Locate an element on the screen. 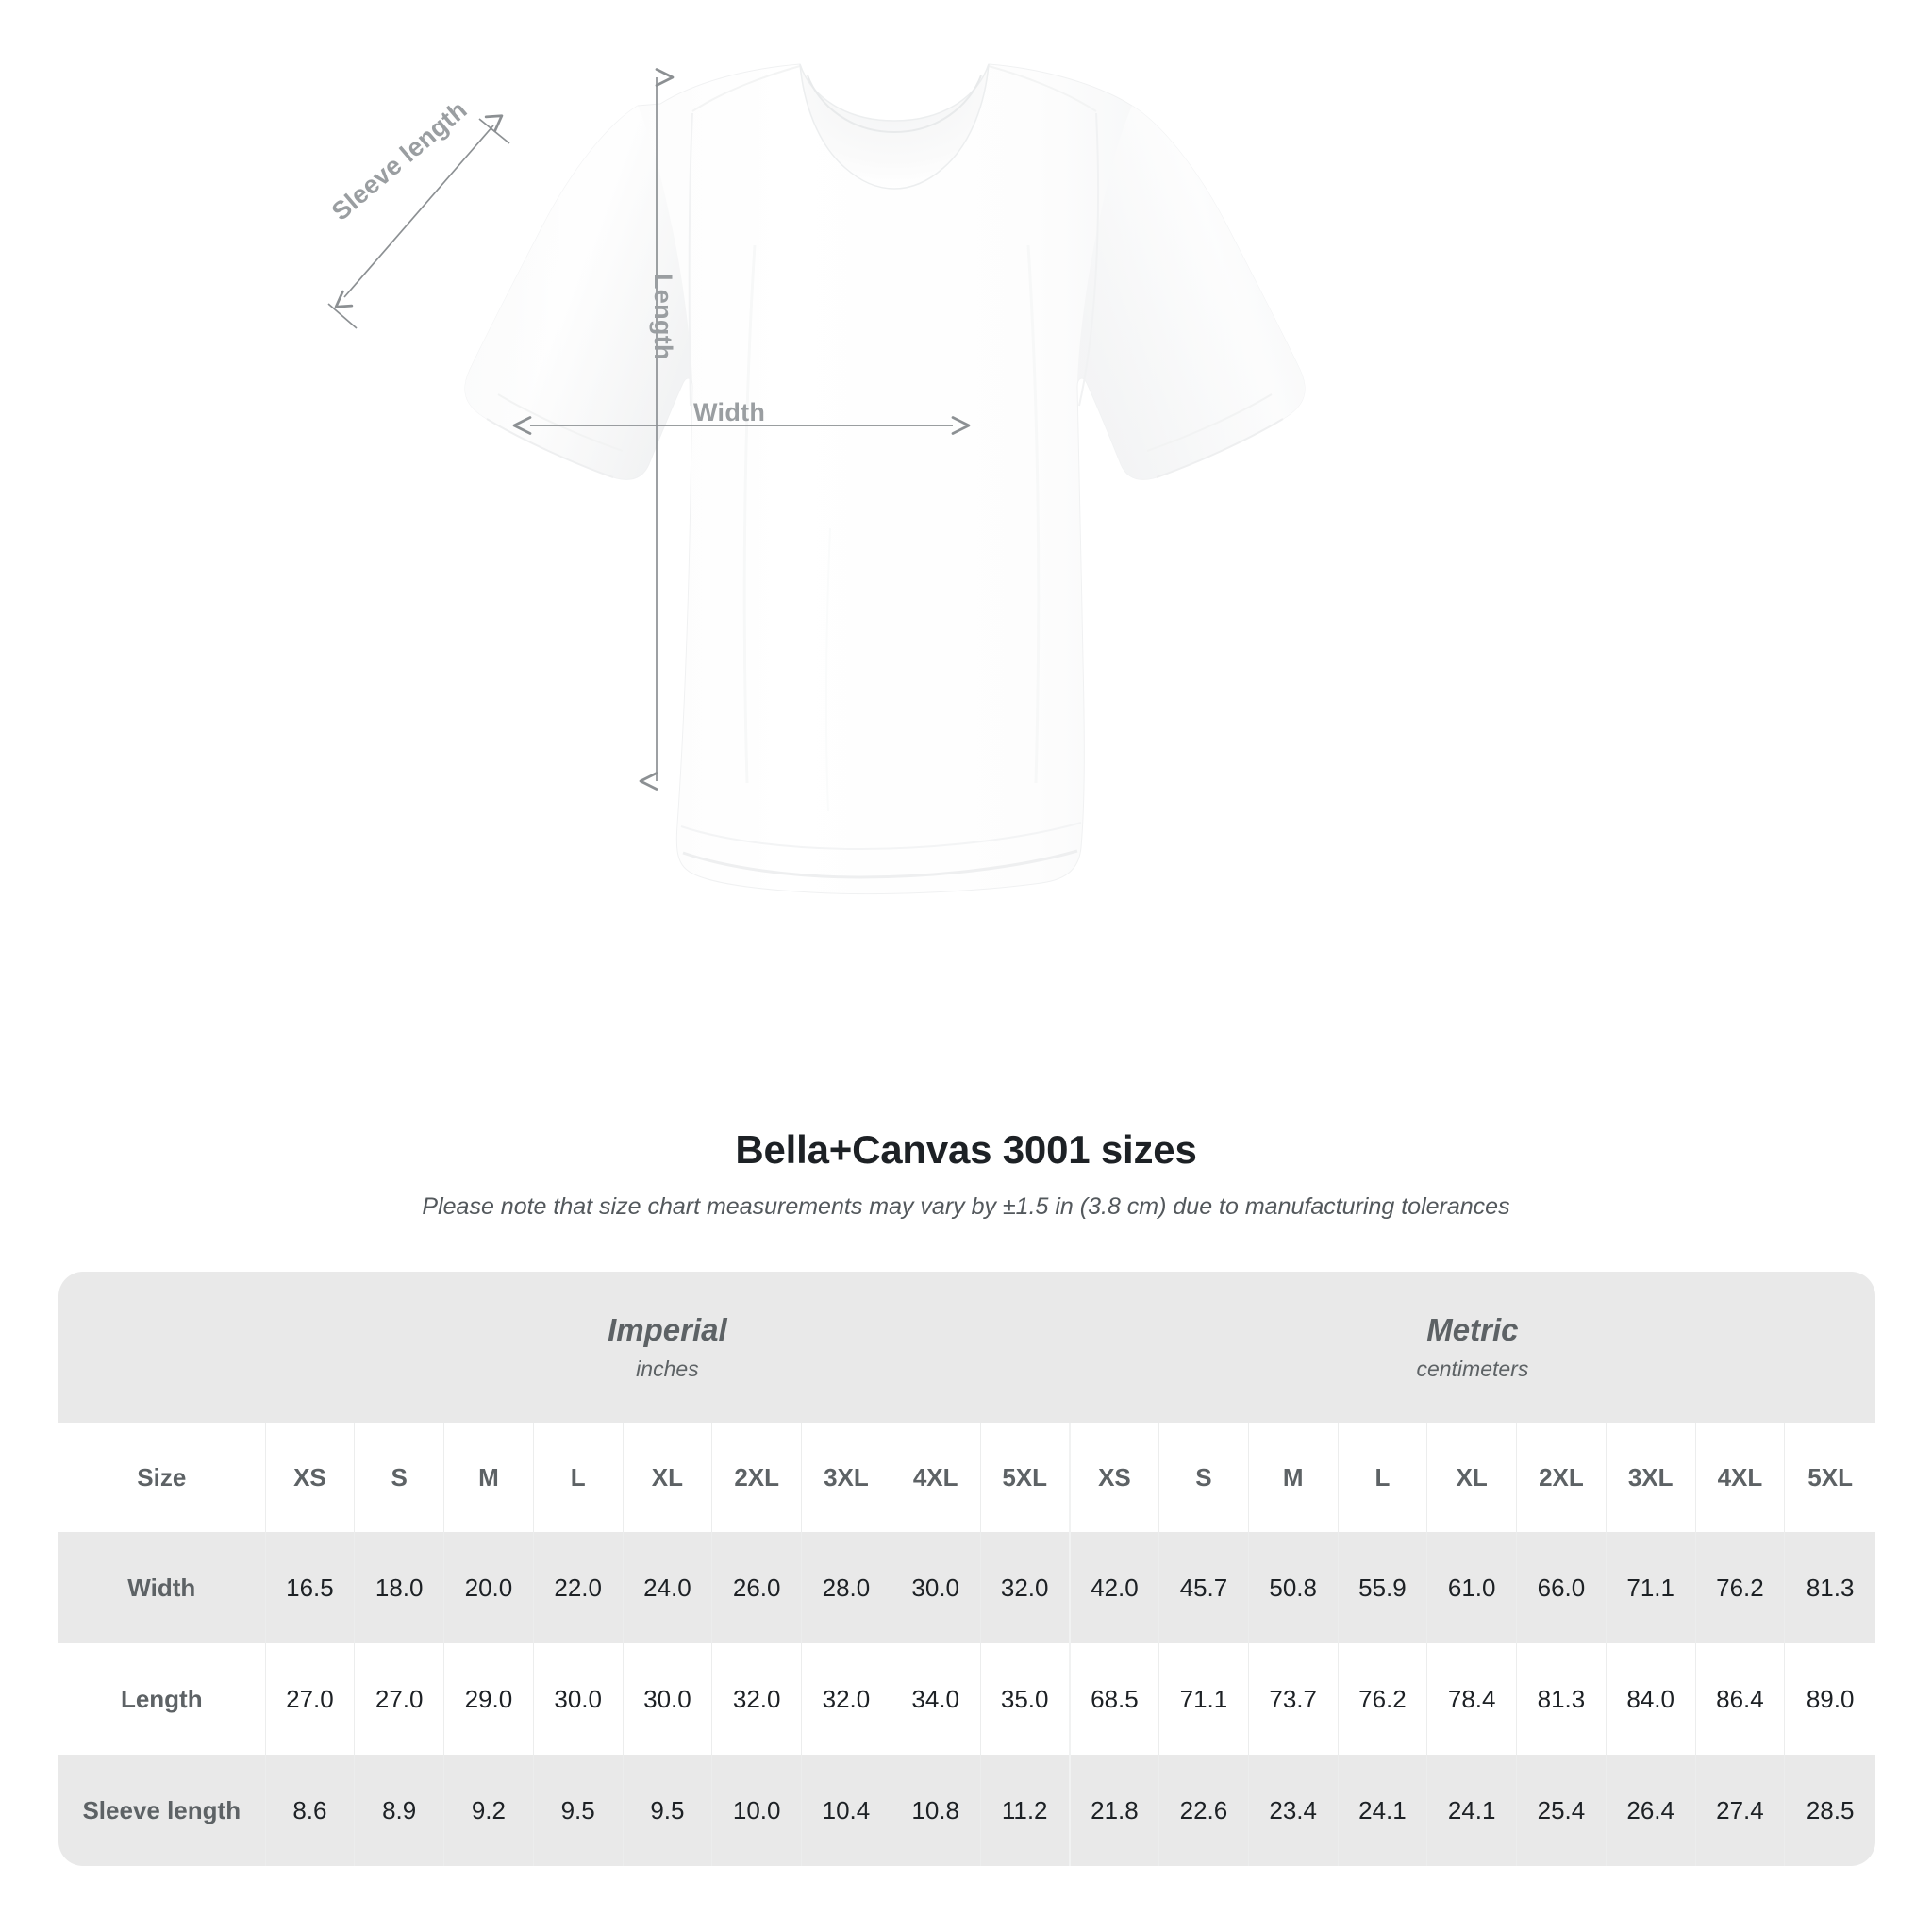 This screenshot has width=1932, height=1932. cell-width-metric: 50.8 is located at coordinates (1293, 1588).